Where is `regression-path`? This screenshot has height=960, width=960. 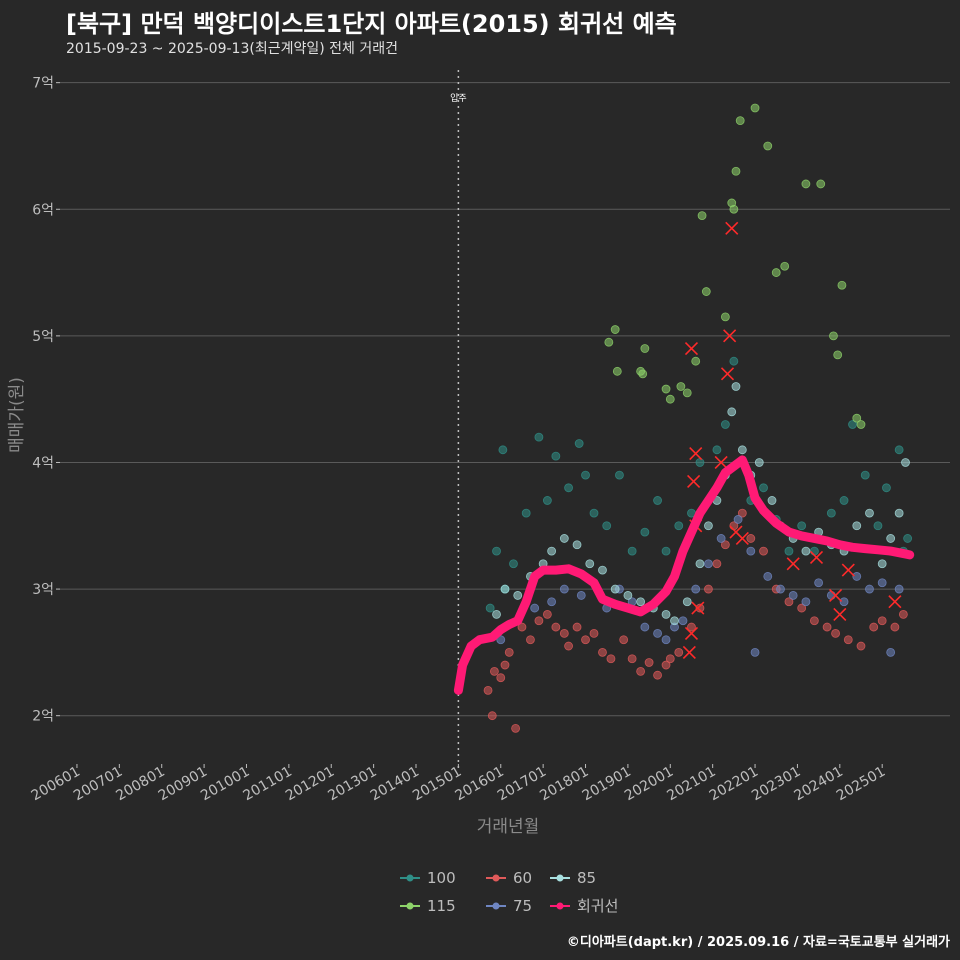
regression-path is located at coordinates (684, 575).